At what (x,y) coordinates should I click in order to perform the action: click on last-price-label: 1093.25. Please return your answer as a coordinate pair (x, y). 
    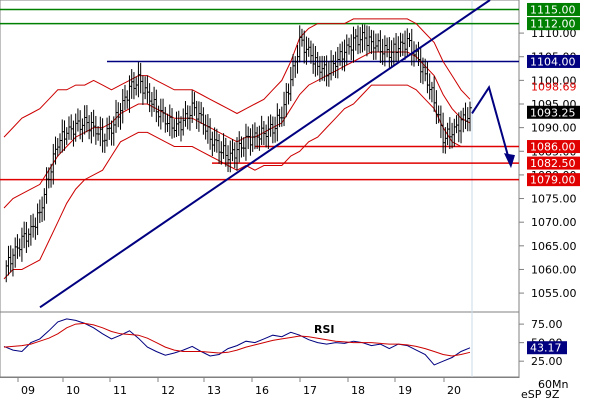
    Looking at the image, I should click on (553, 112).